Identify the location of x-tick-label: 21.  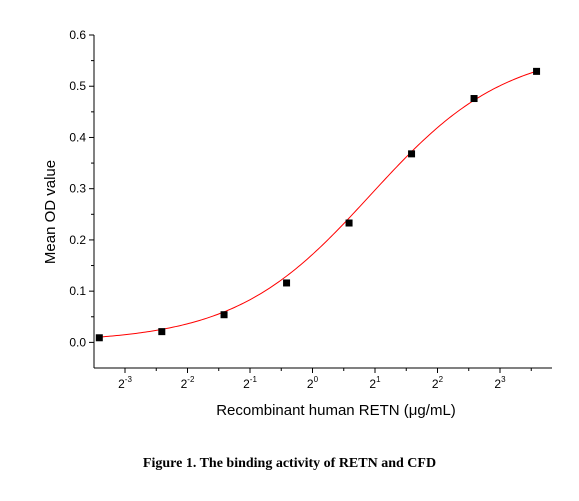
(375, 383).